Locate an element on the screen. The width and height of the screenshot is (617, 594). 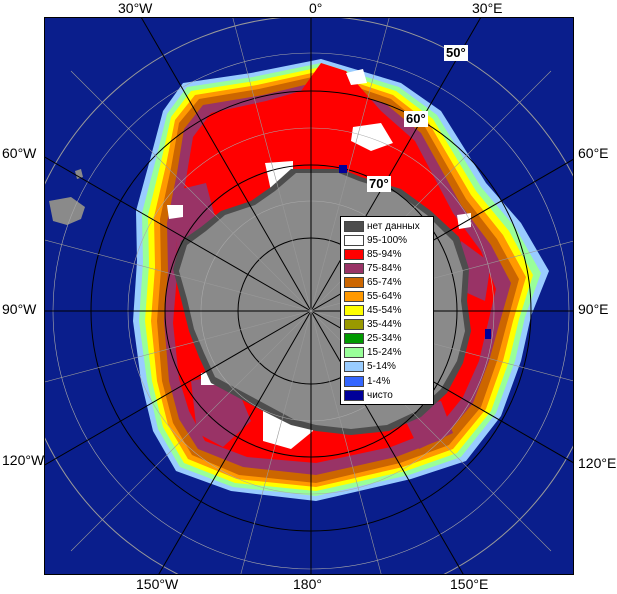
lon-label-150e-bottom: 150°E is located at coordinates (469, 584).